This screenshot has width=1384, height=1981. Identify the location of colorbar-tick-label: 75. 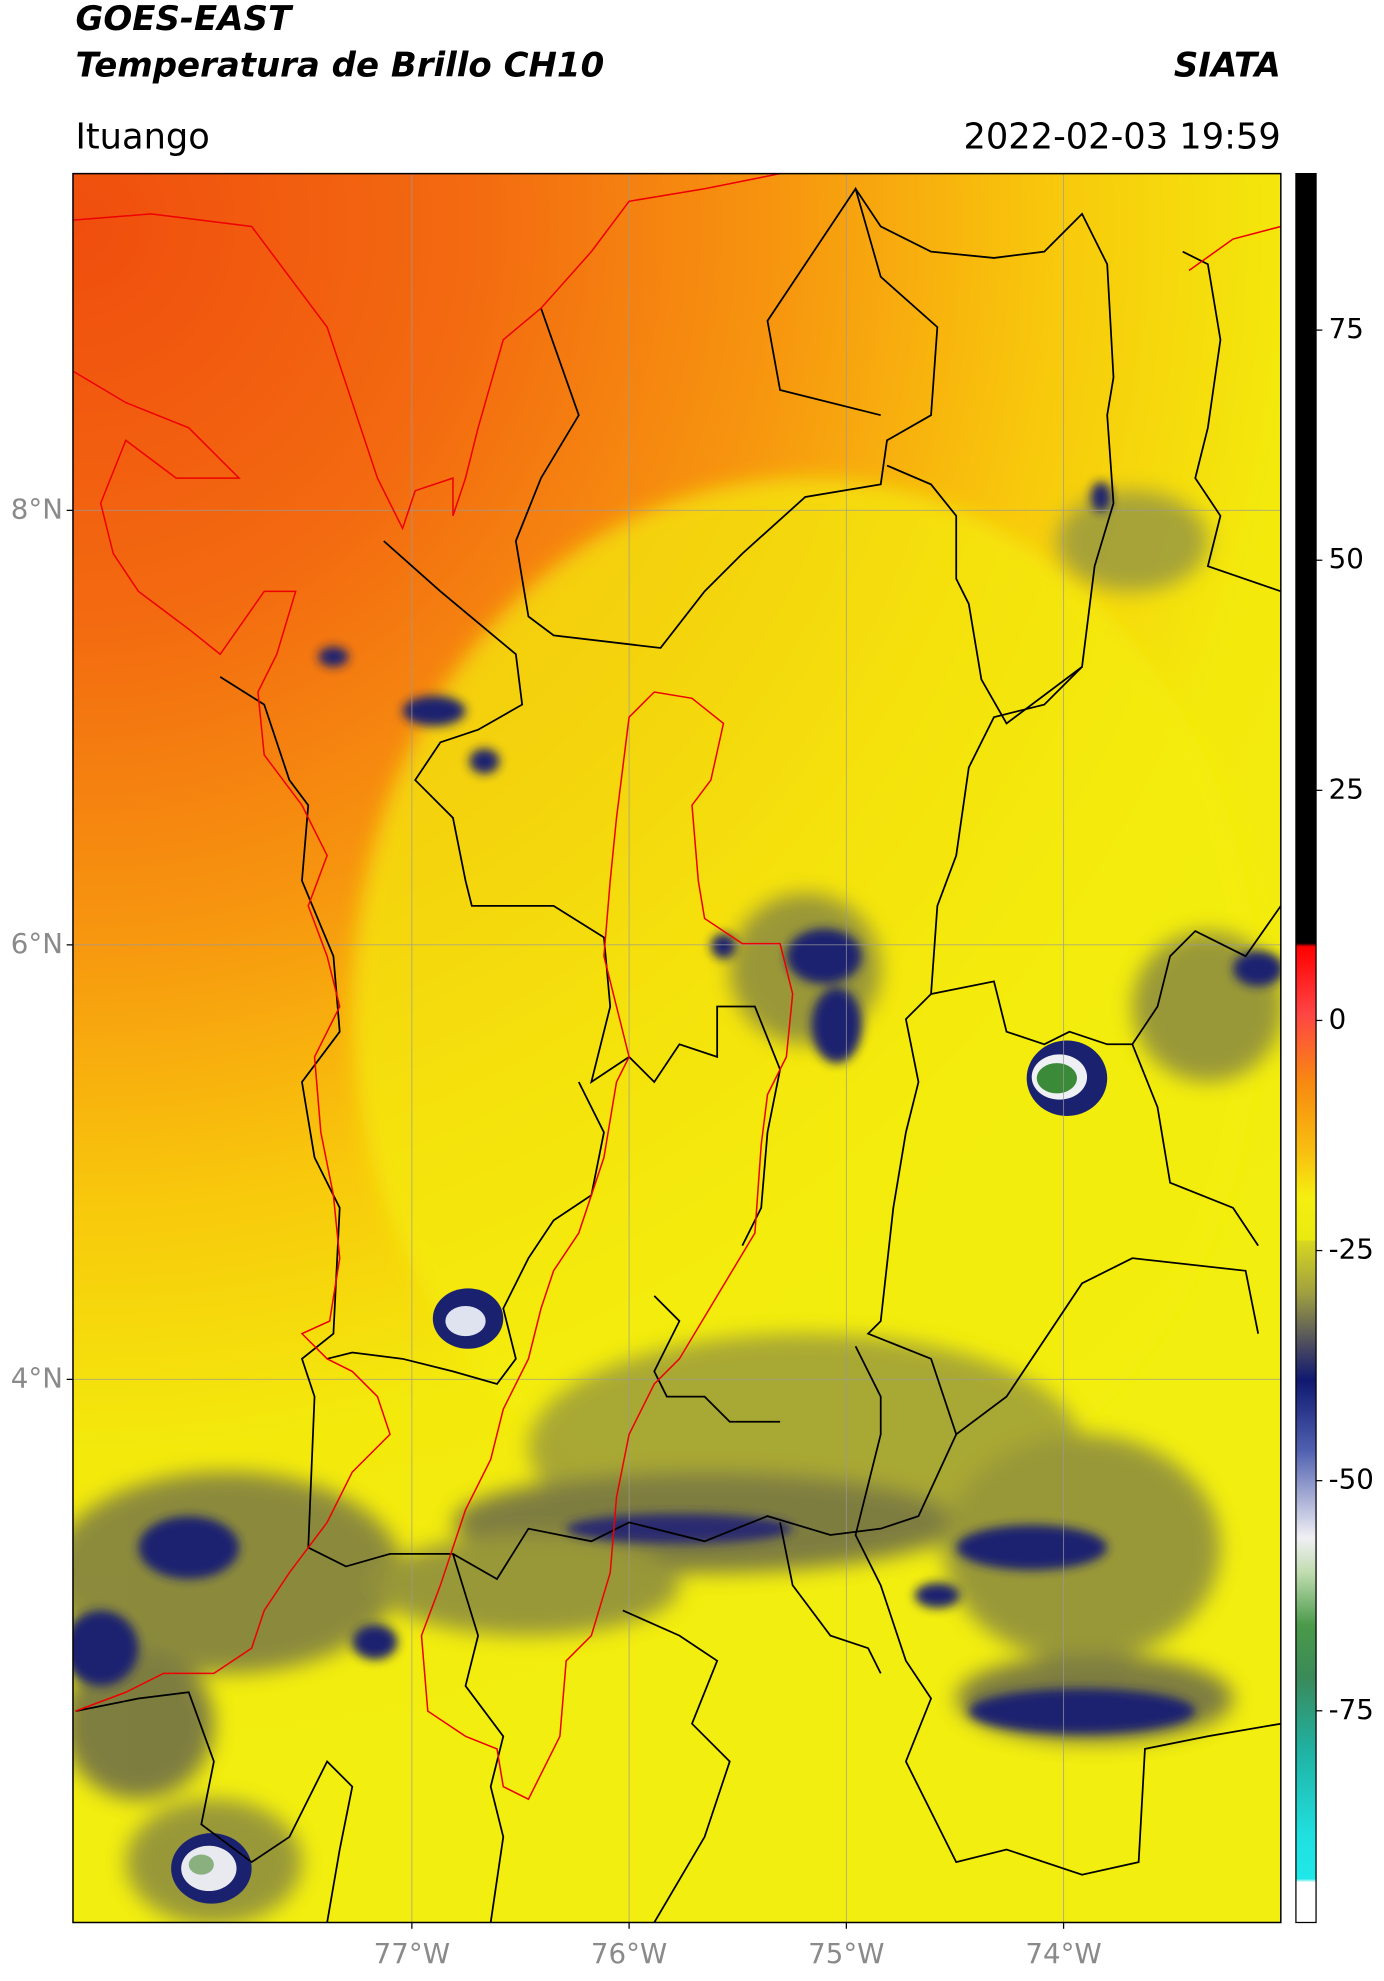
(1346, 328).